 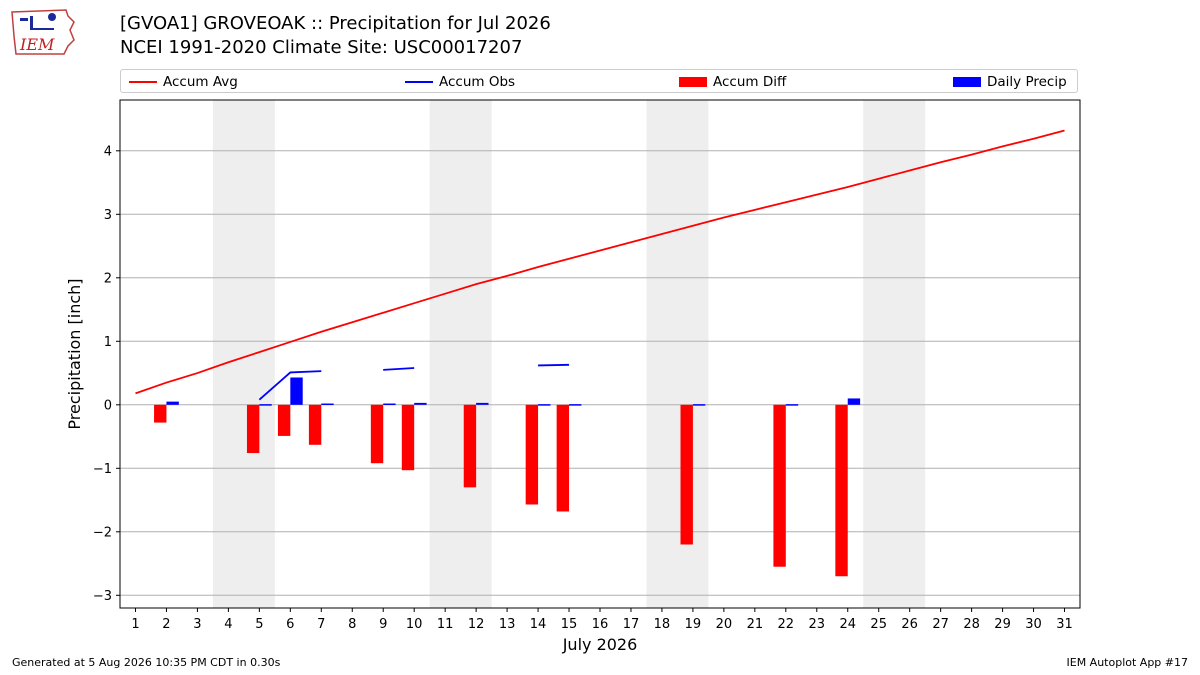 What do you see at coordinates (538, 624) in the screenshot?
I see `x-tick-label: 14` at bounding box center [538, 624].